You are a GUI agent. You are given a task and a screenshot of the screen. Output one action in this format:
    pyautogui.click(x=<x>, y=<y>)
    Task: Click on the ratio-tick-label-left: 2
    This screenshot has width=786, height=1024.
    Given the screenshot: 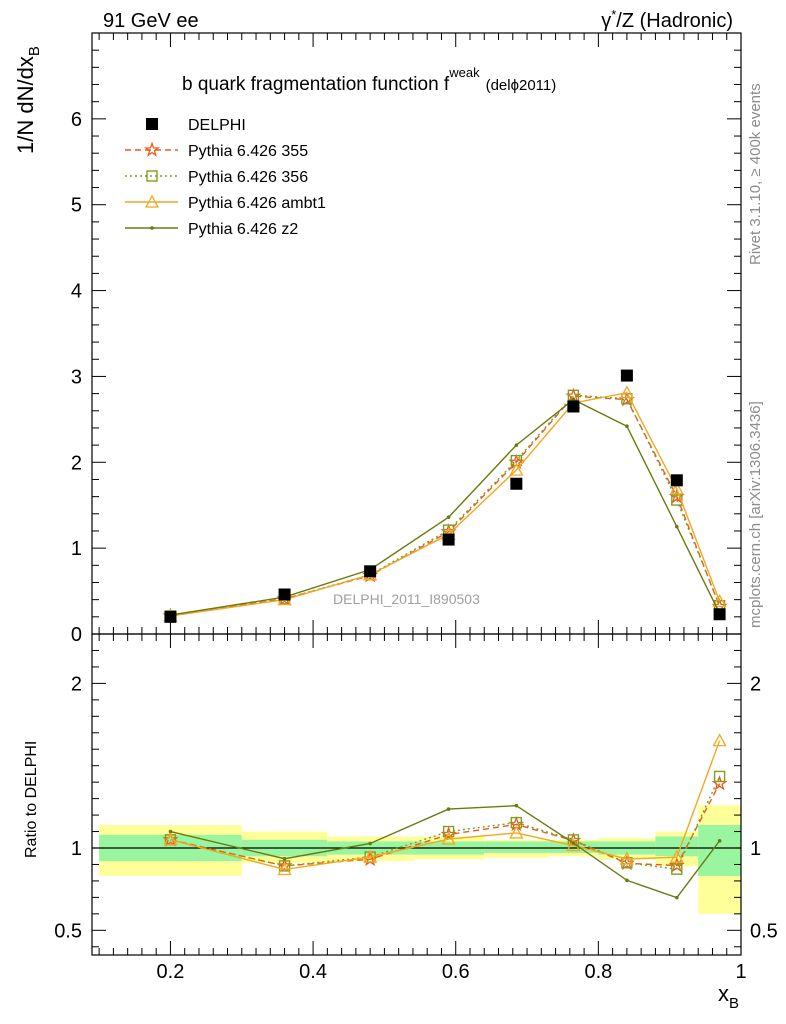 What is the action you would take?
    pyautogui.click(x=76, y=684)
    